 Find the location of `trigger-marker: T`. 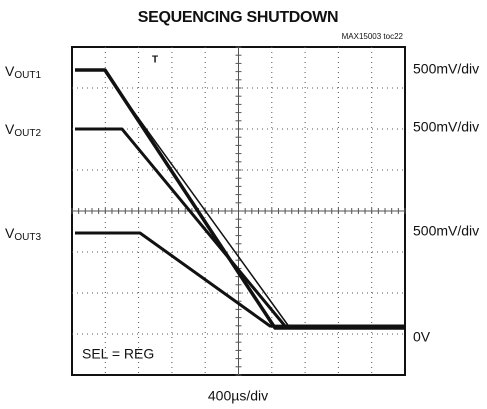

trigger-marker: T is located at coordinates (155, 60).